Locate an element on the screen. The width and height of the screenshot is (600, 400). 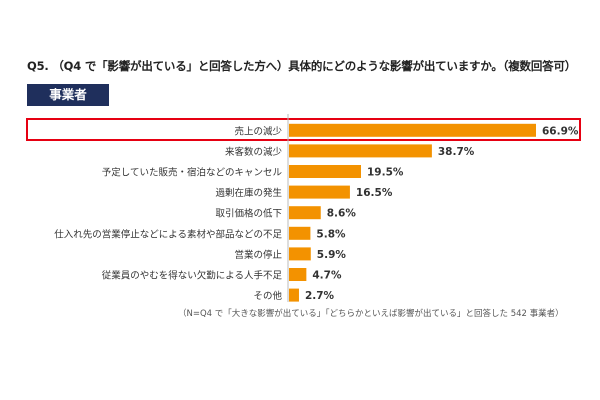
value-label: 5.8% is located at coordinates (331, 234).